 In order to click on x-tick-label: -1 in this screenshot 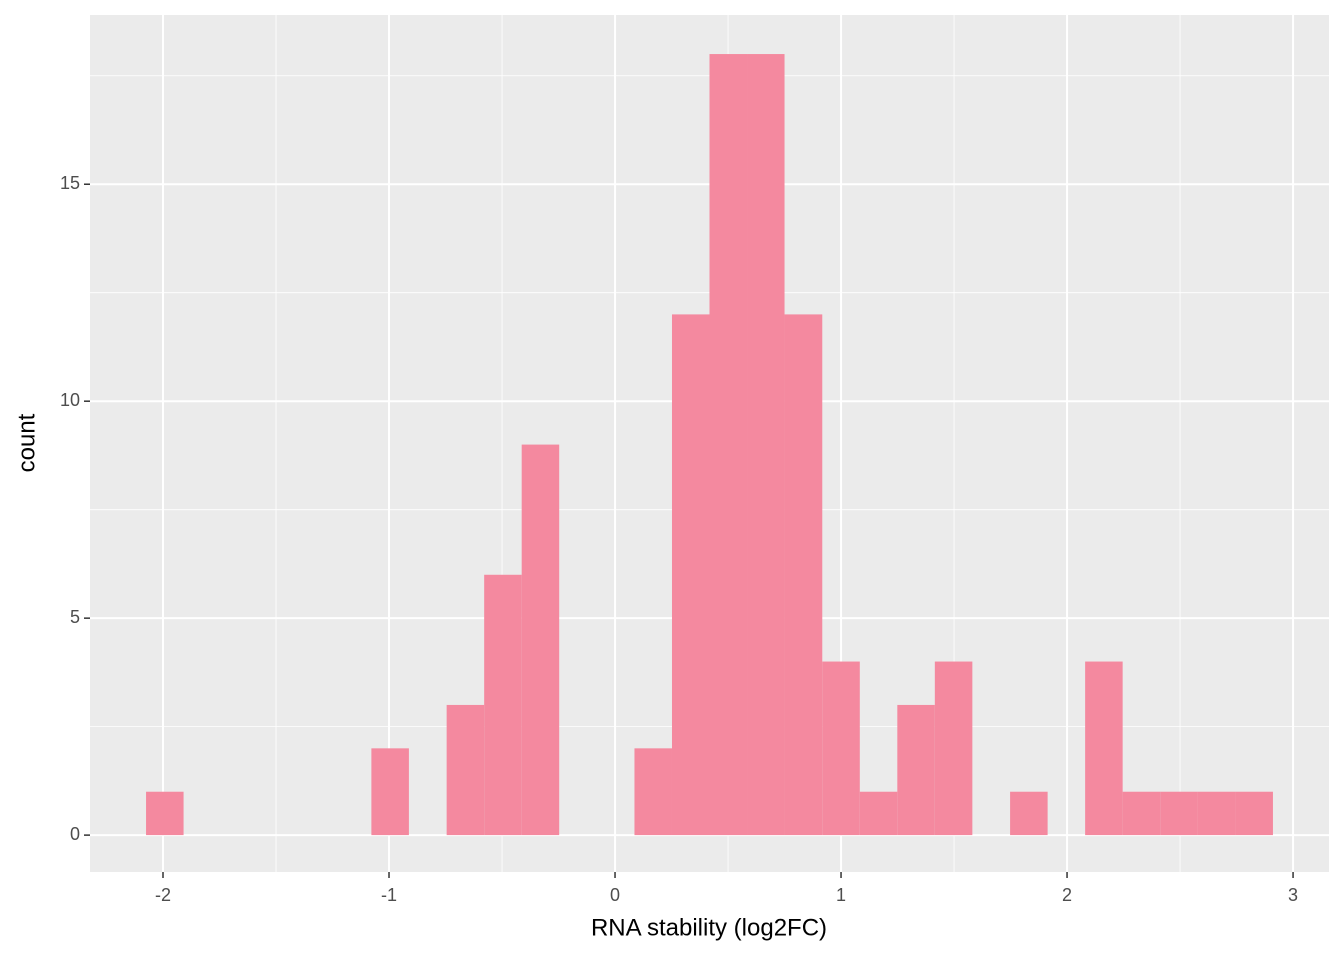, I will do `click(389, 895)`.